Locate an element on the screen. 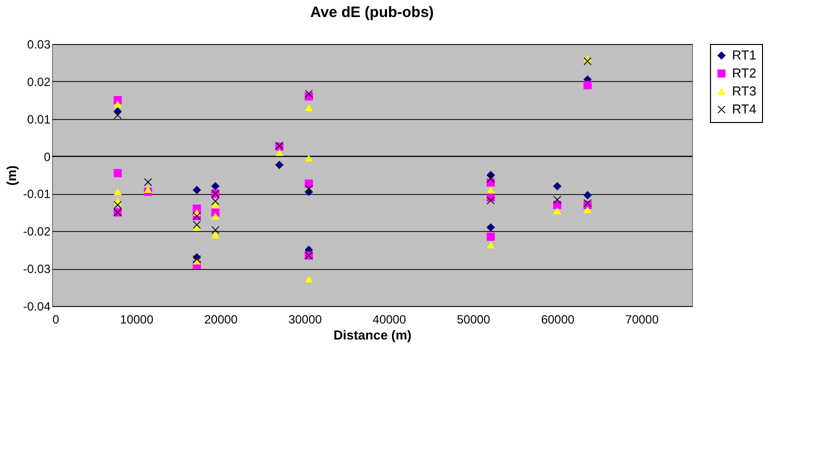 This screenshot has width=836, height=456. y-axis-title: (m) is located at coordinates (12, 175).